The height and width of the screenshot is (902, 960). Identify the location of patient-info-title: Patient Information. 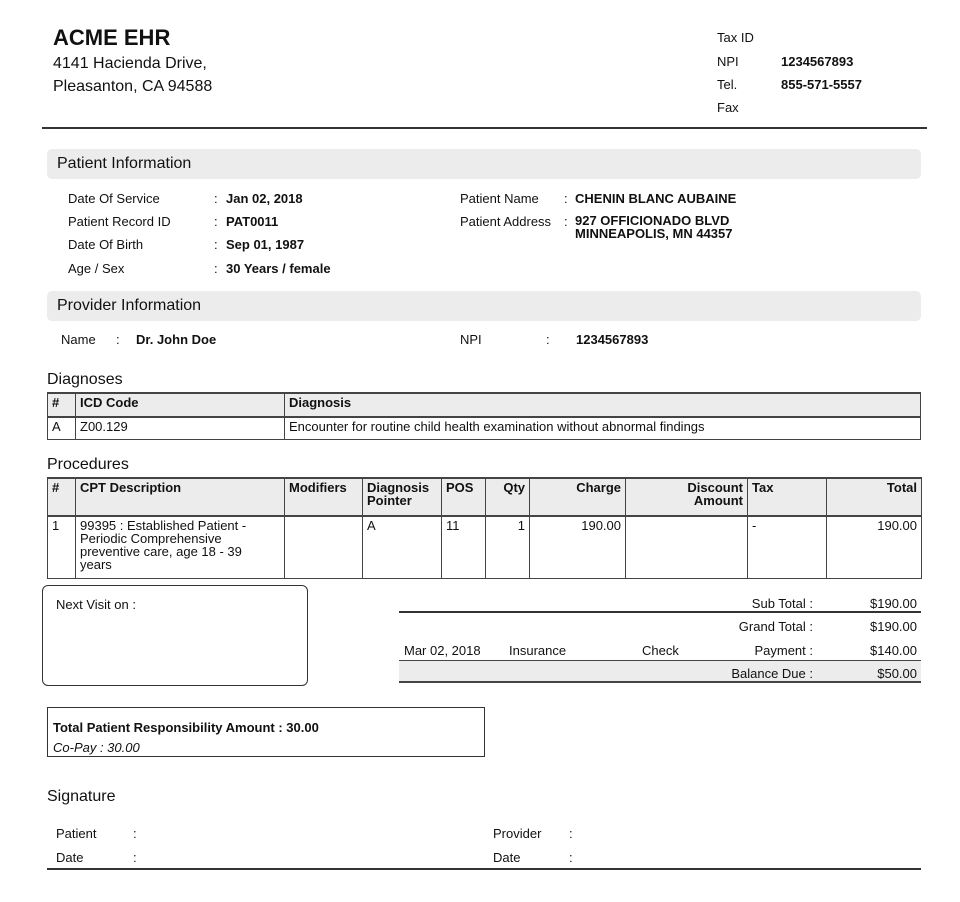
(124, 163).